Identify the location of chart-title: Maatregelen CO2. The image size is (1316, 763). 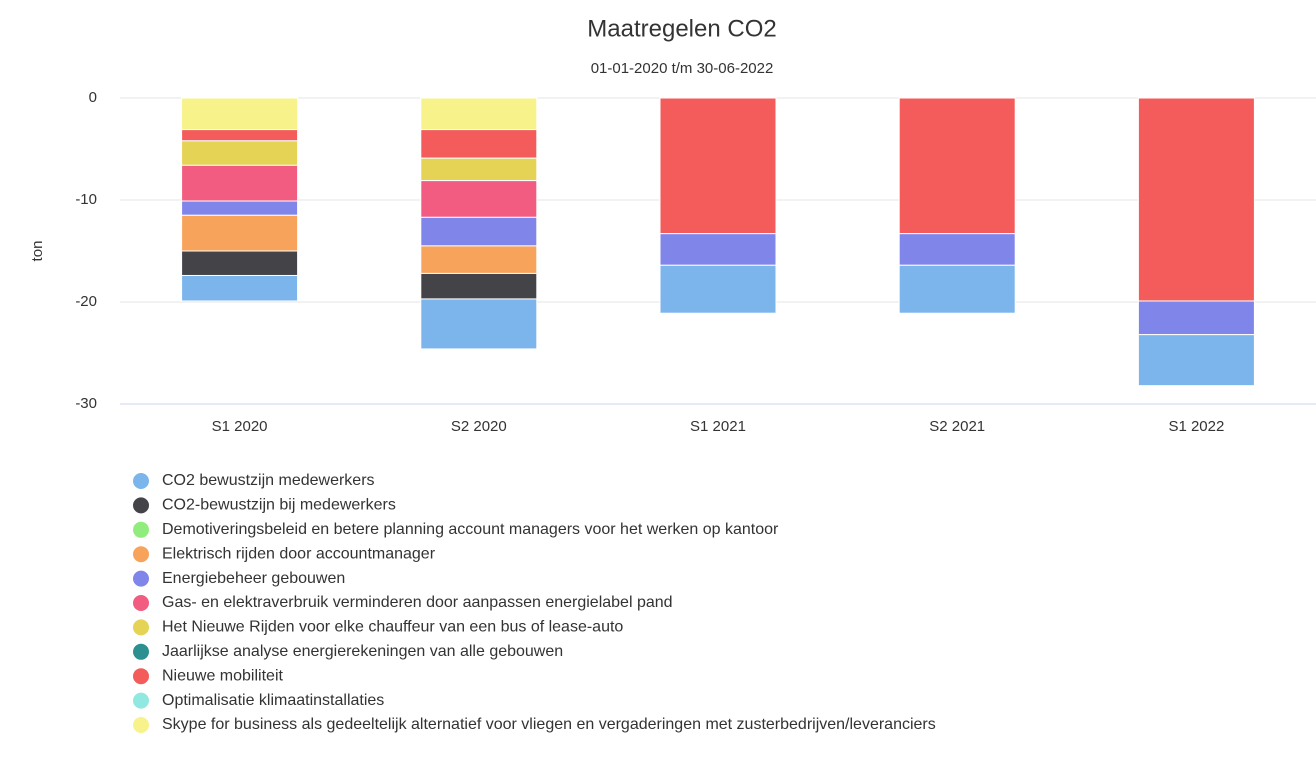
(681, 28).